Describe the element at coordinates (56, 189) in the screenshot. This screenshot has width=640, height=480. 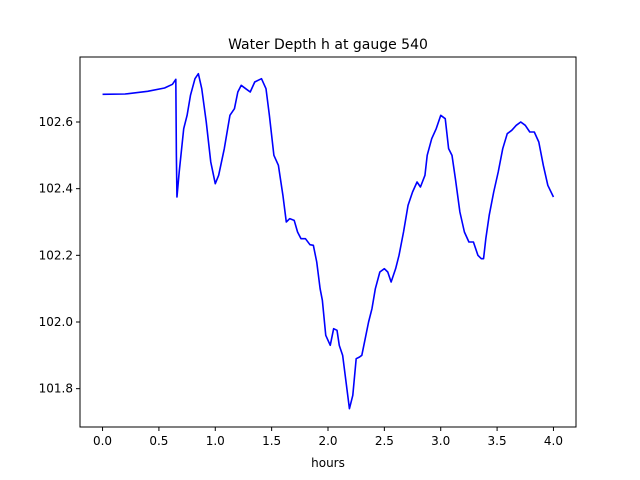
I see `y-tick-label: 102.4` at that location.